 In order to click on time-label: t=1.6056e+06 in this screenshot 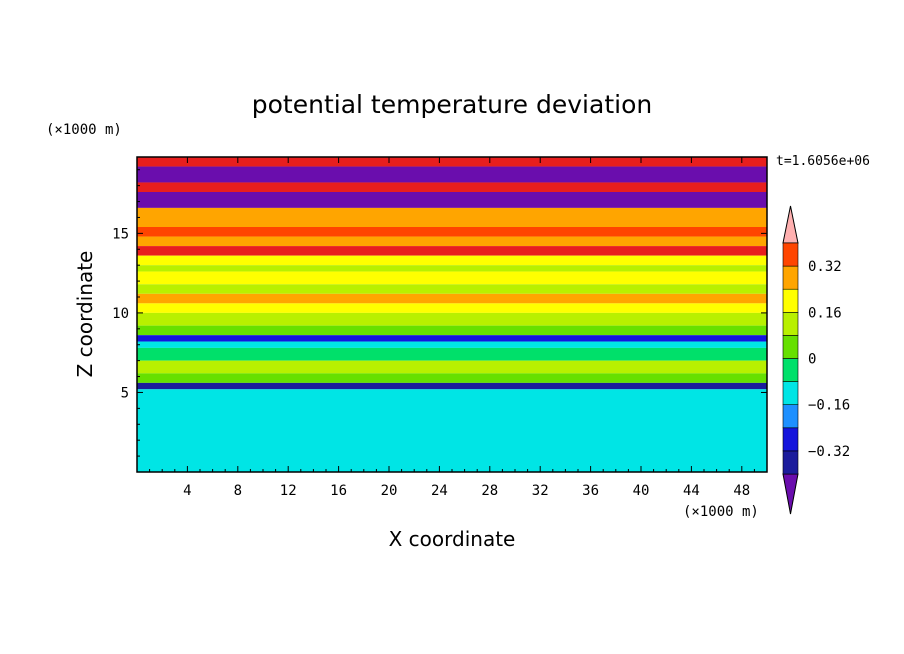, I will do `click(823, 161)`.